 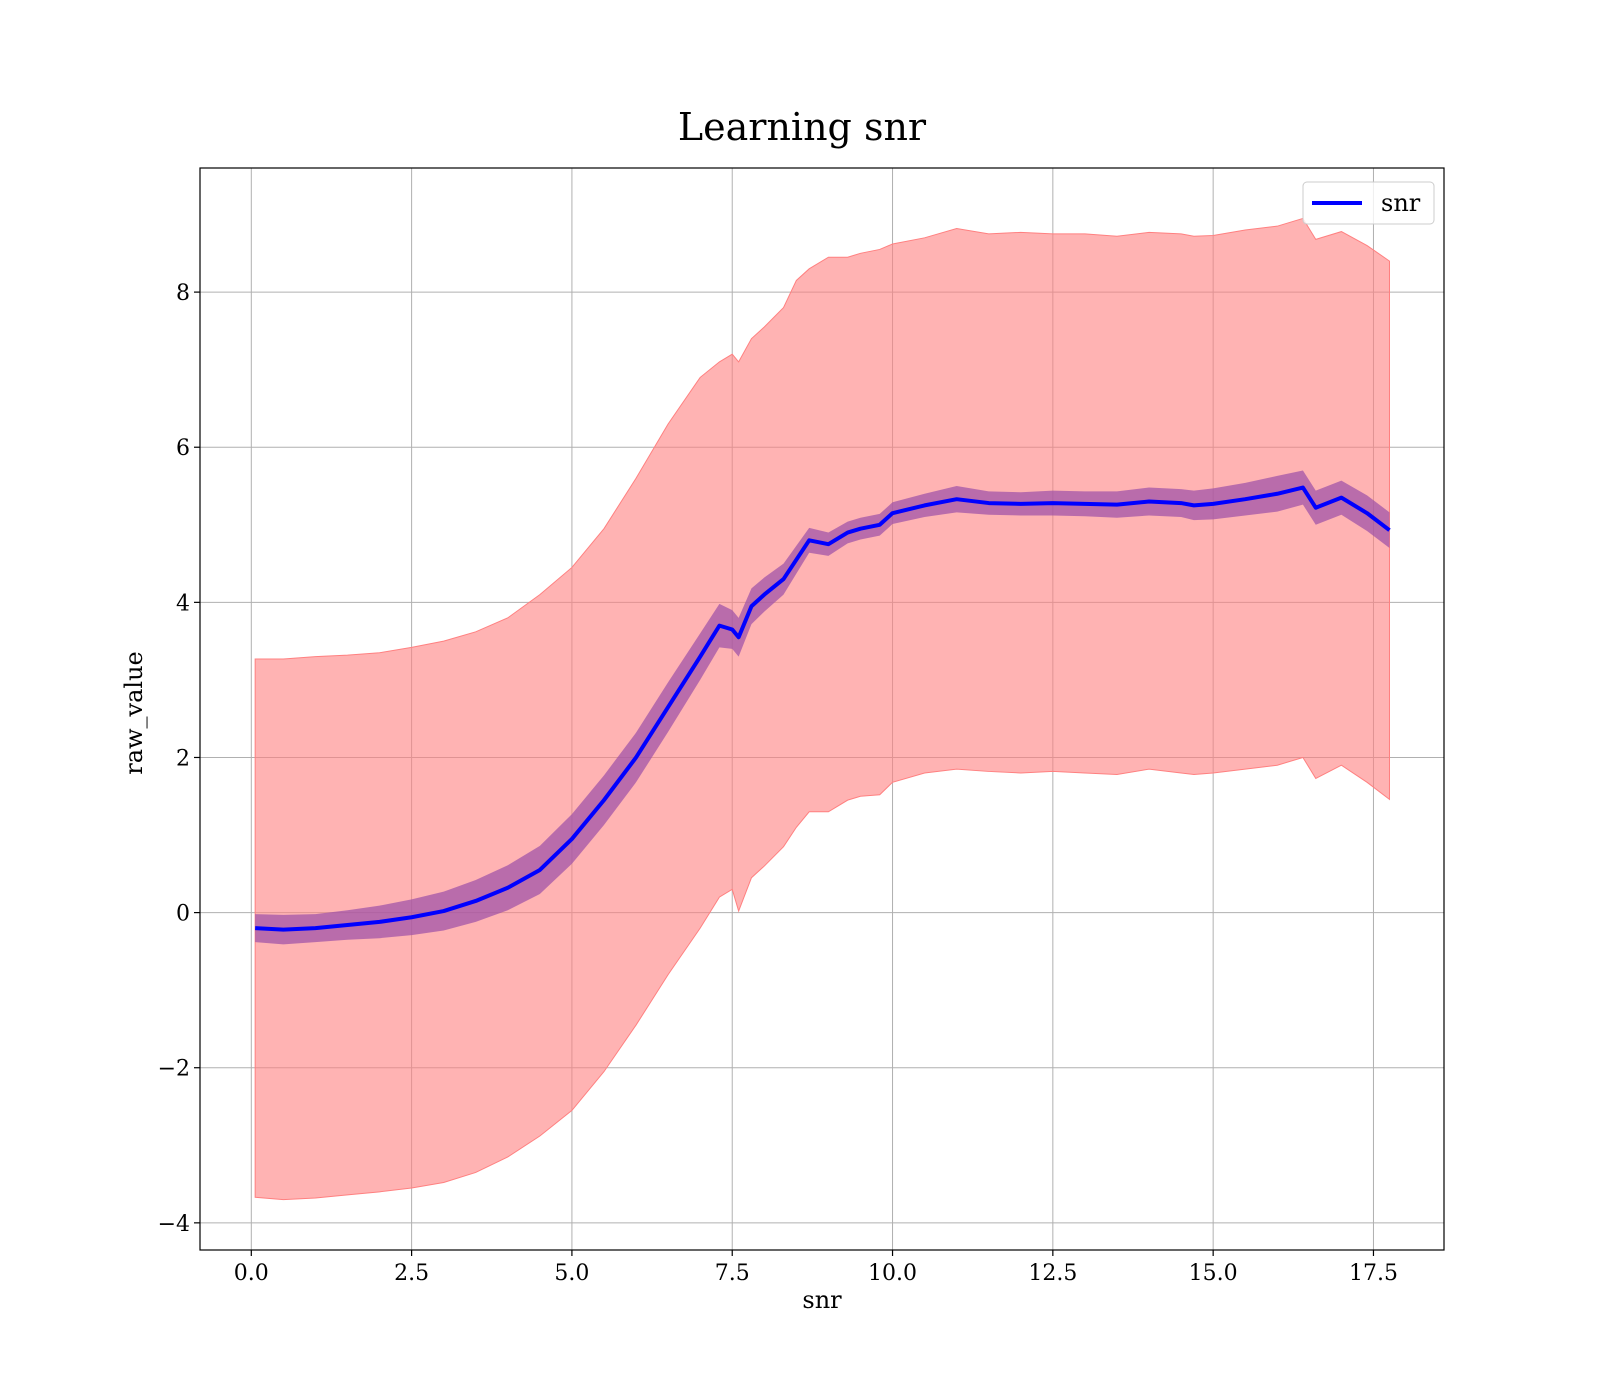 I want to click on legend: snr, so click(x=1368, y=203).